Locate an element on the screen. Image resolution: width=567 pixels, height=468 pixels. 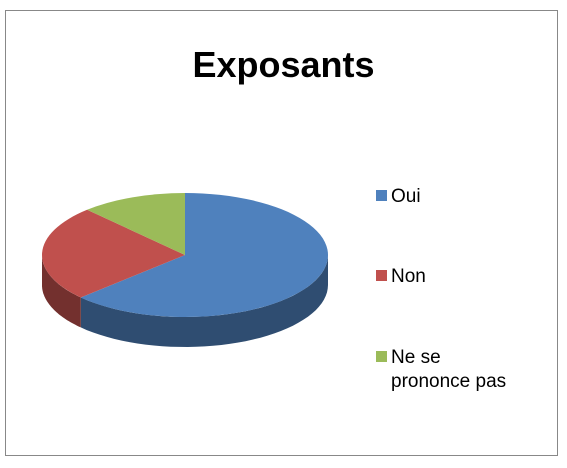
legend-item: Ne se prononce pas is located at coordinates (443, 370).